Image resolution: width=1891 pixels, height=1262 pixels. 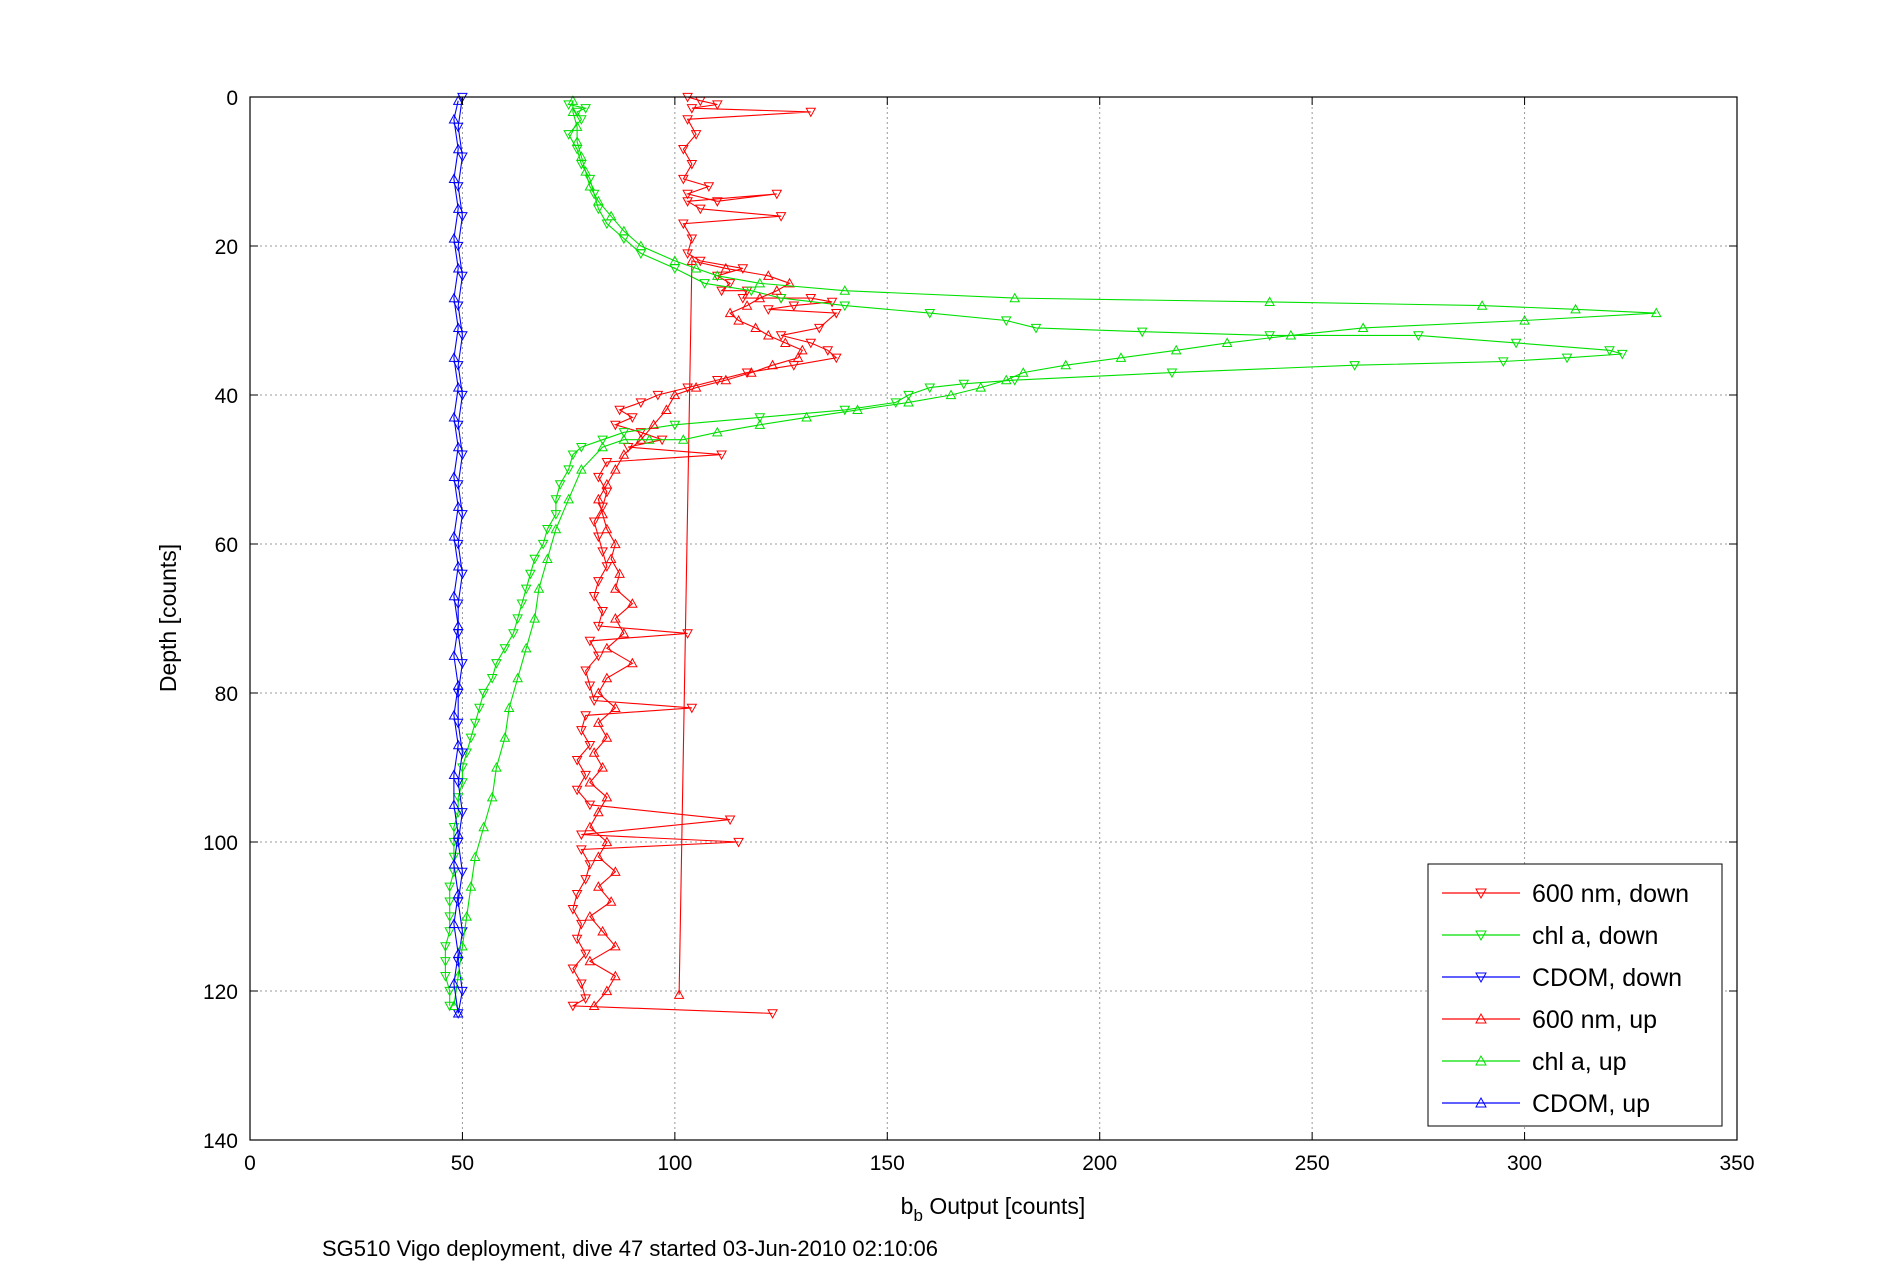 What do you see at coordinates (917, 1215) in the screenshot?
I see `x-axis-label-subscript: b` at bounding box center [917, 1215].